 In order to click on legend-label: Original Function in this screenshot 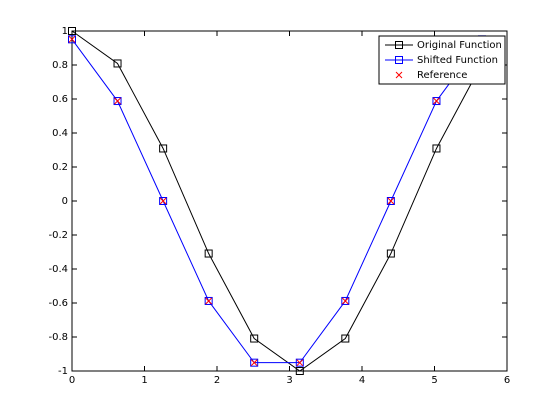, I will do `click(459, 45)`.